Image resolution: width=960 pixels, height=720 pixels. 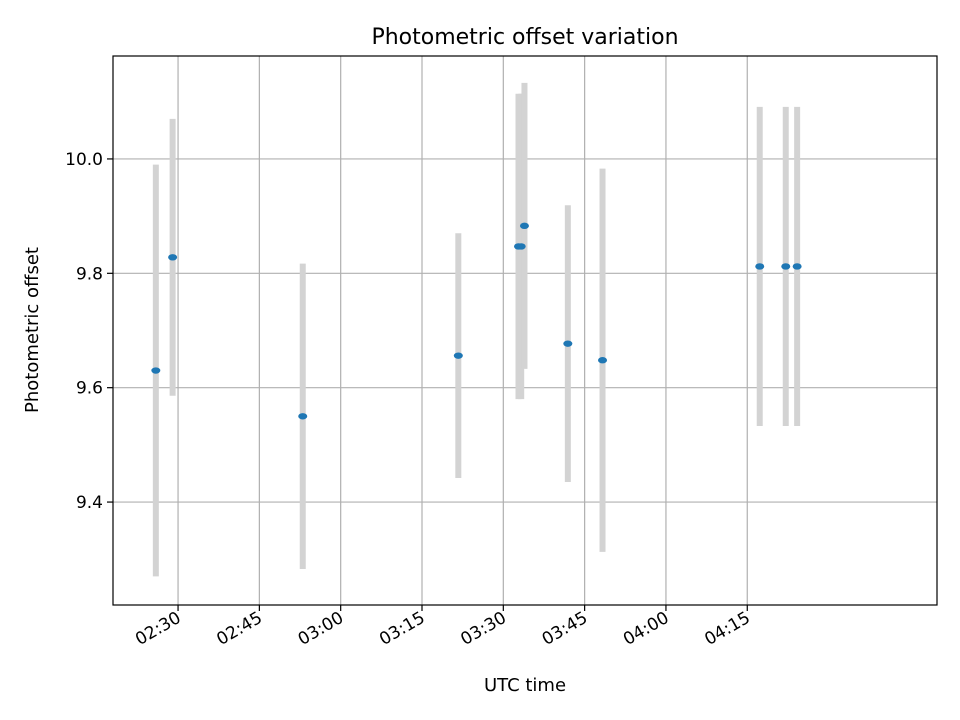 What do you see at coordinates (525, 685) in the screenshot?
I see `x-axis-label: UTC time` at bounding box center [525, 685].